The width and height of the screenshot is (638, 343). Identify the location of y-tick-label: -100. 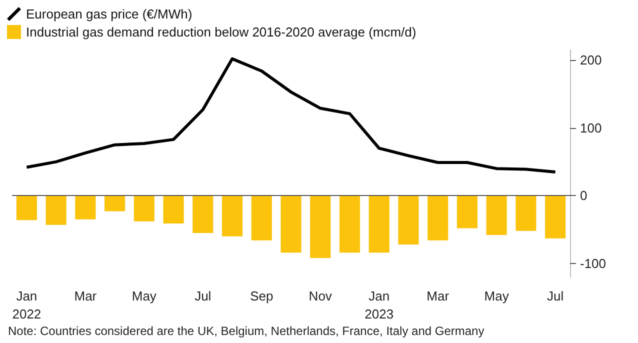
(593, 263).